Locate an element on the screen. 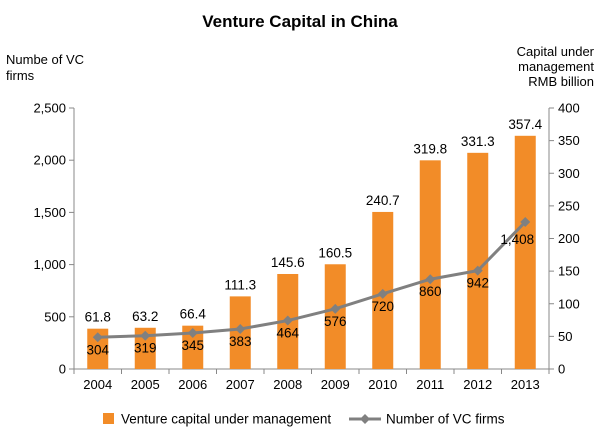 Image resolution: width=600 pixels, height=444 pixels. y-tick-left-label: 1,500 is located at coordinates (49, 212).